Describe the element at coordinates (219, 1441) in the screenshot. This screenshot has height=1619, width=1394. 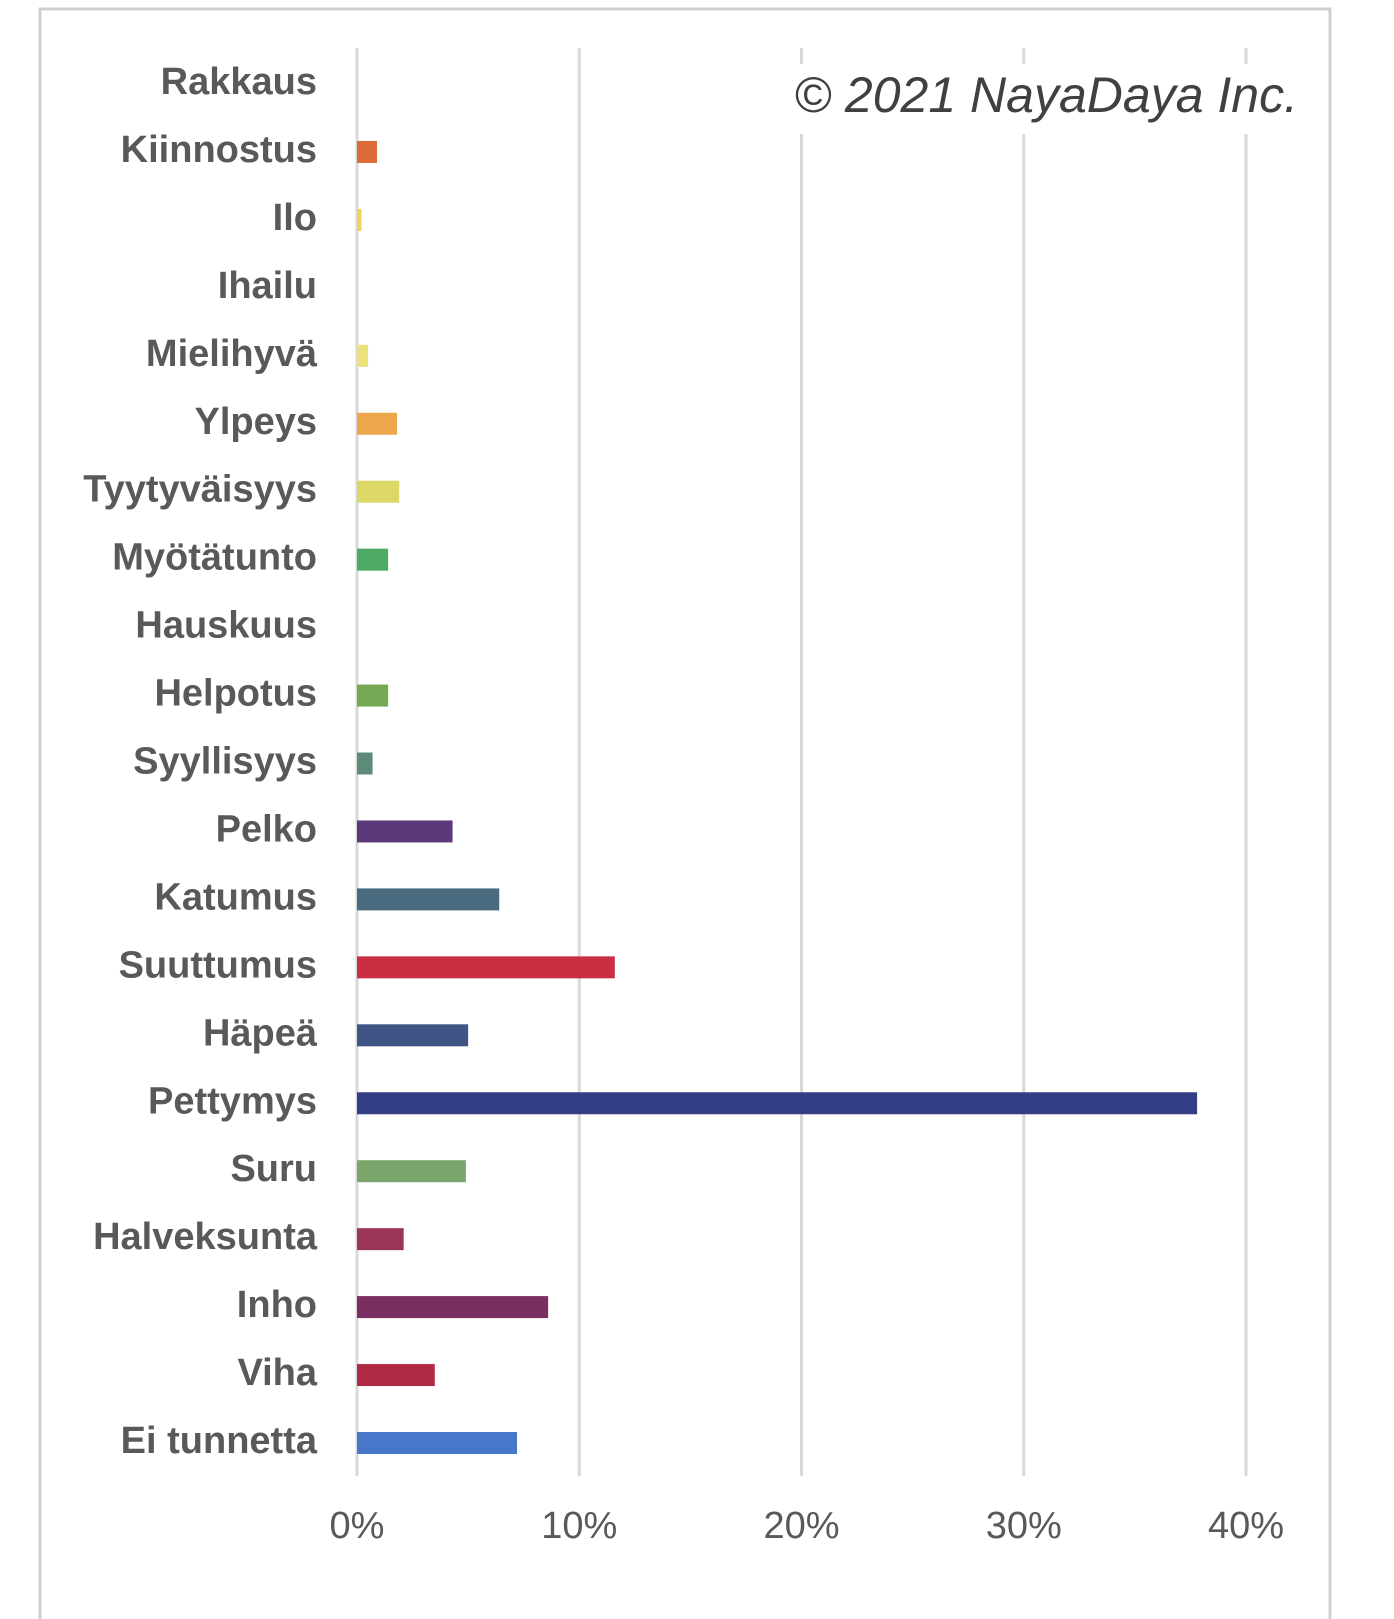
I see `y-tick-label: Ei tunnetta` at that location.